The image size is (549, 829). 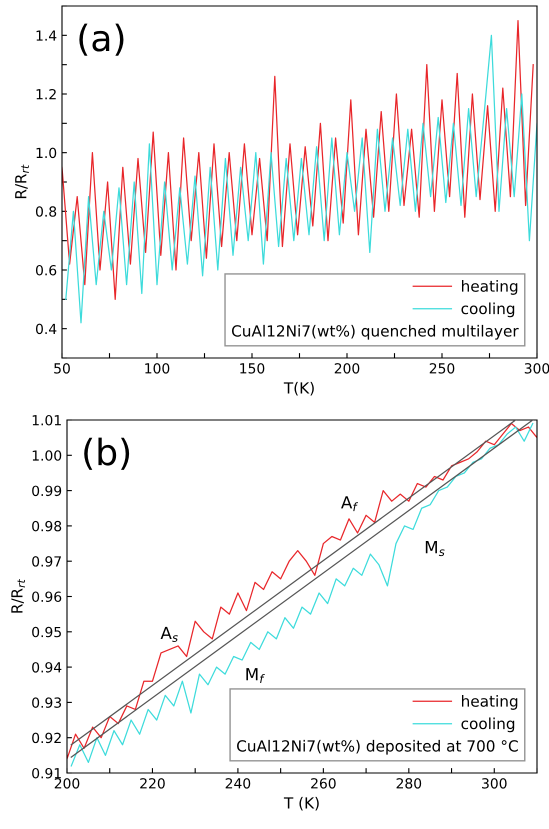 I want to click on annotation: (a), so click(x=101, y=40).